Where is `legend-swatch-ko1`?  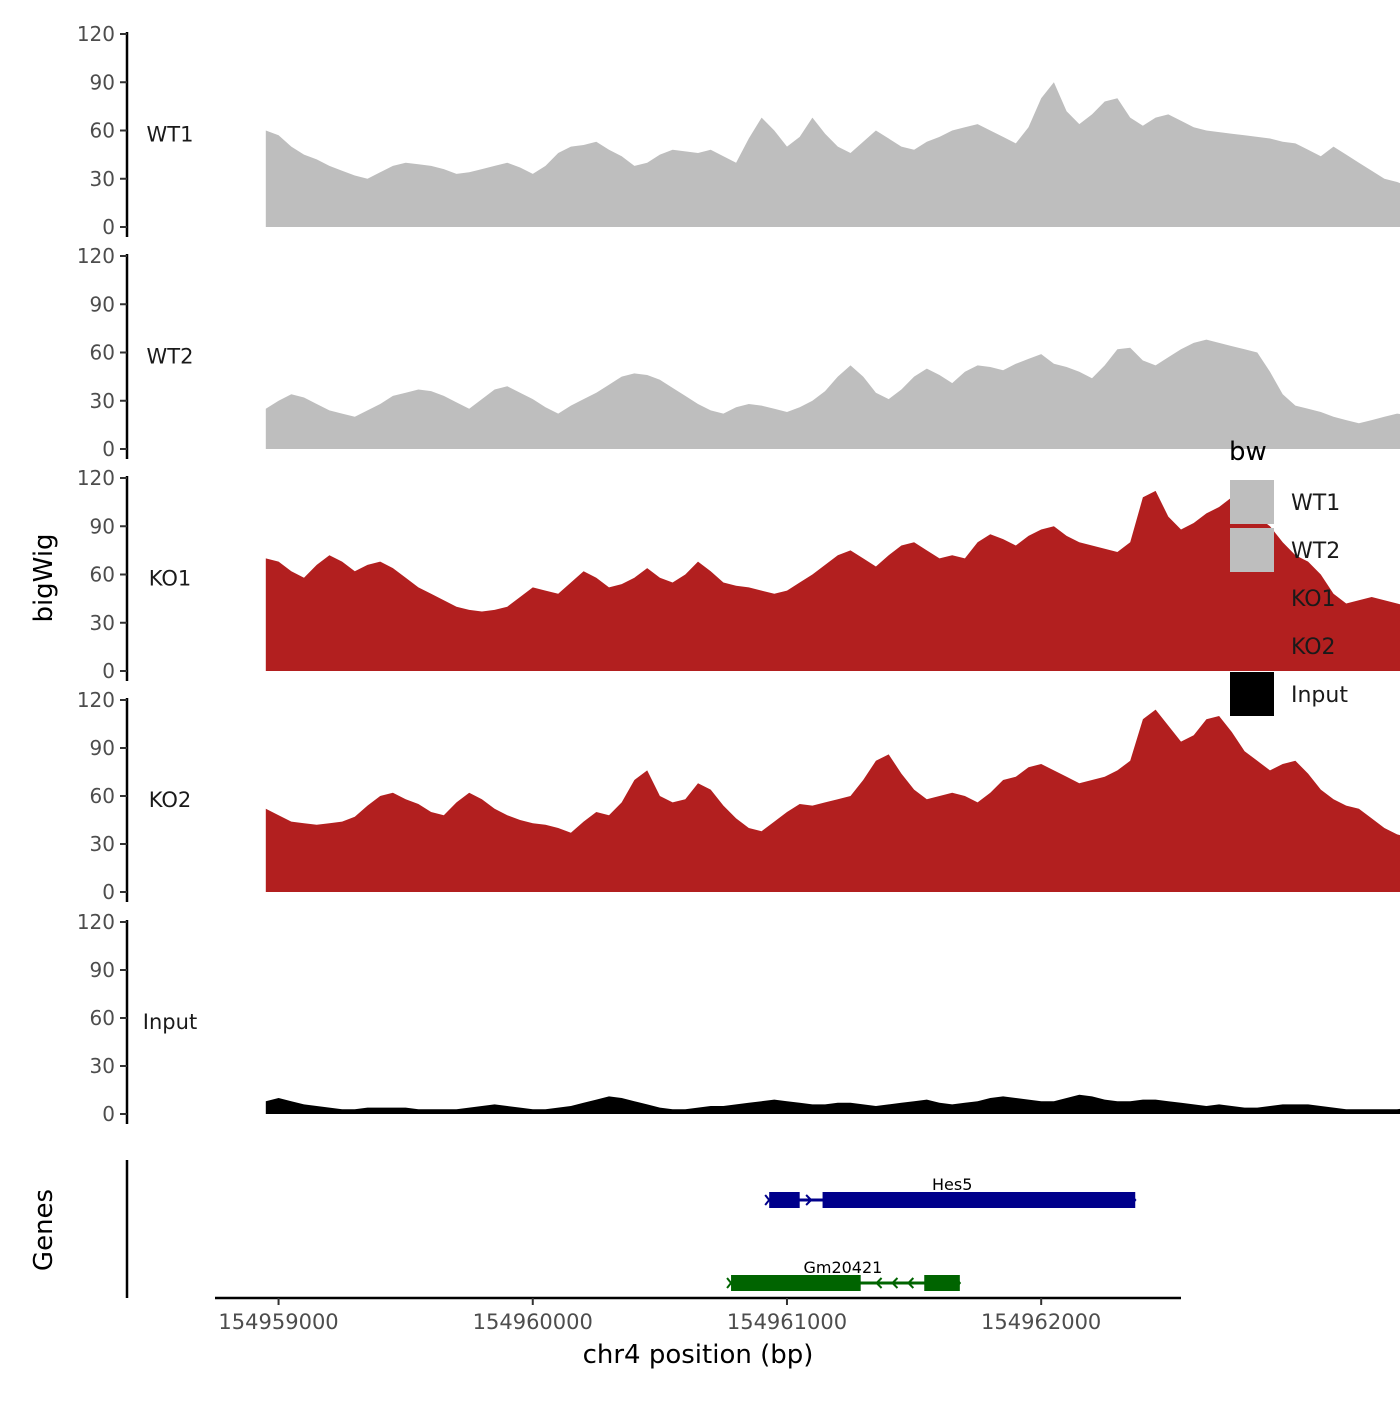
legend-swatch-ko1 is located at coordinates (1252, 598).